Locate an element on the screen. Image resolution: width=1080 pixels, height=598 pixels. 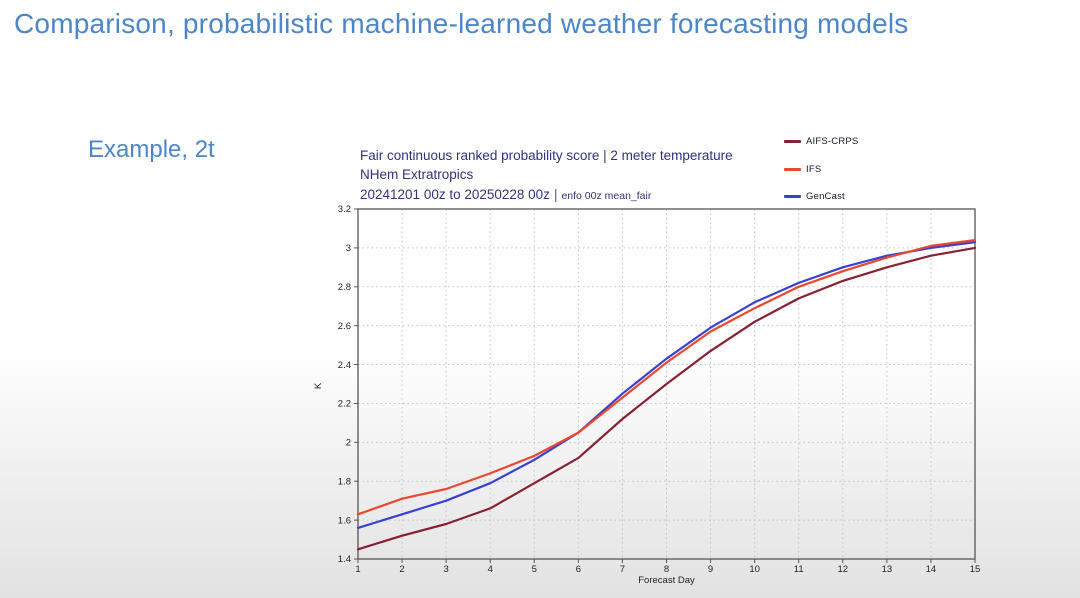
legend-label-ifs: IFS is located at coordinates (814, 169).